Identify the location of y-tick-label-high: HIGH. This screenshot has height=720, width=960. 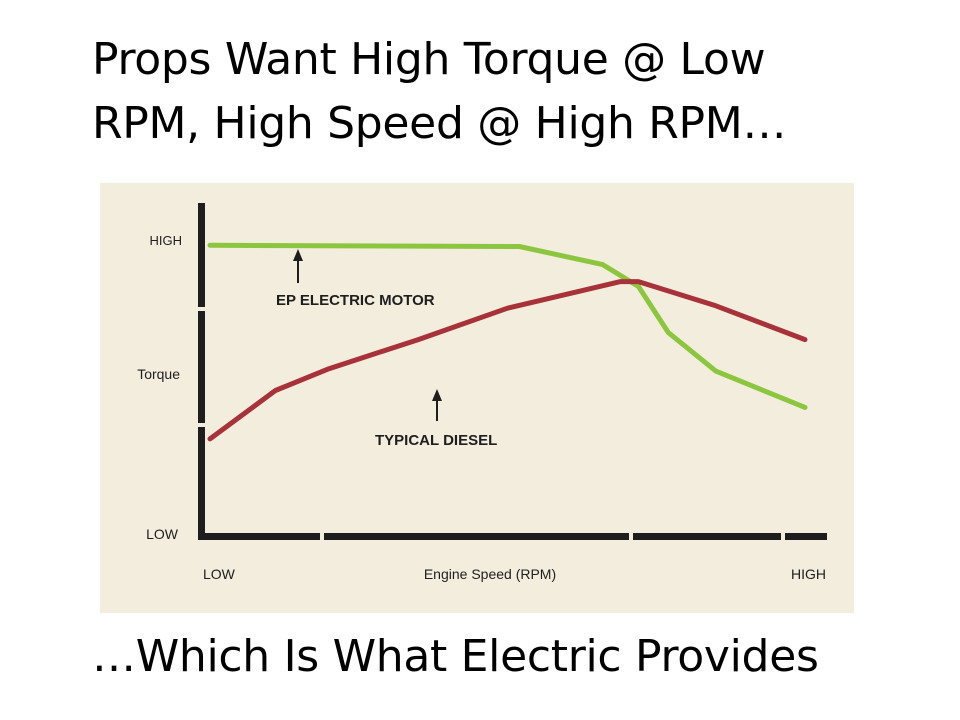
(166, 240).